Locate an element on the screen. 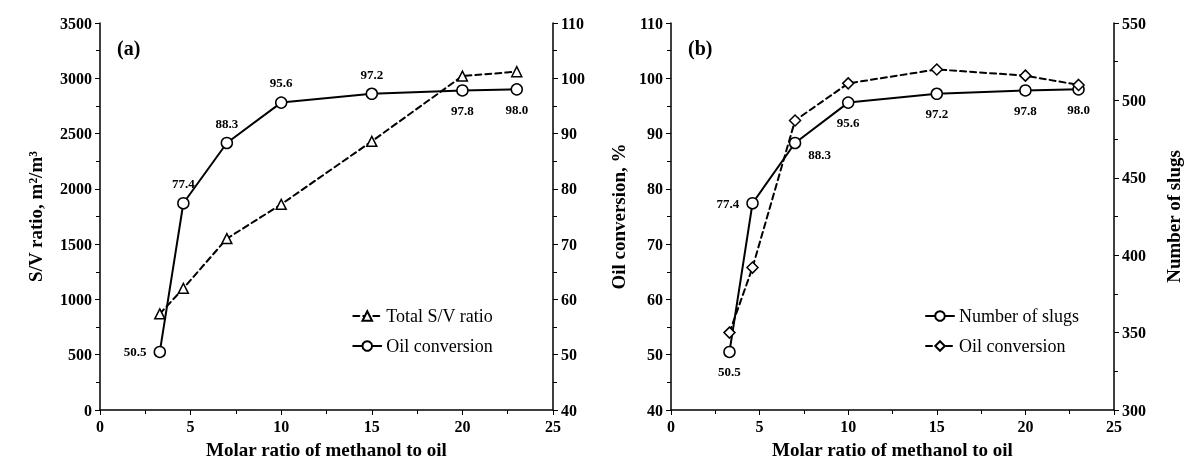 This screenshot has height=468, width=1191. y-tick-label: 50 is located at coordinates (655, 355).